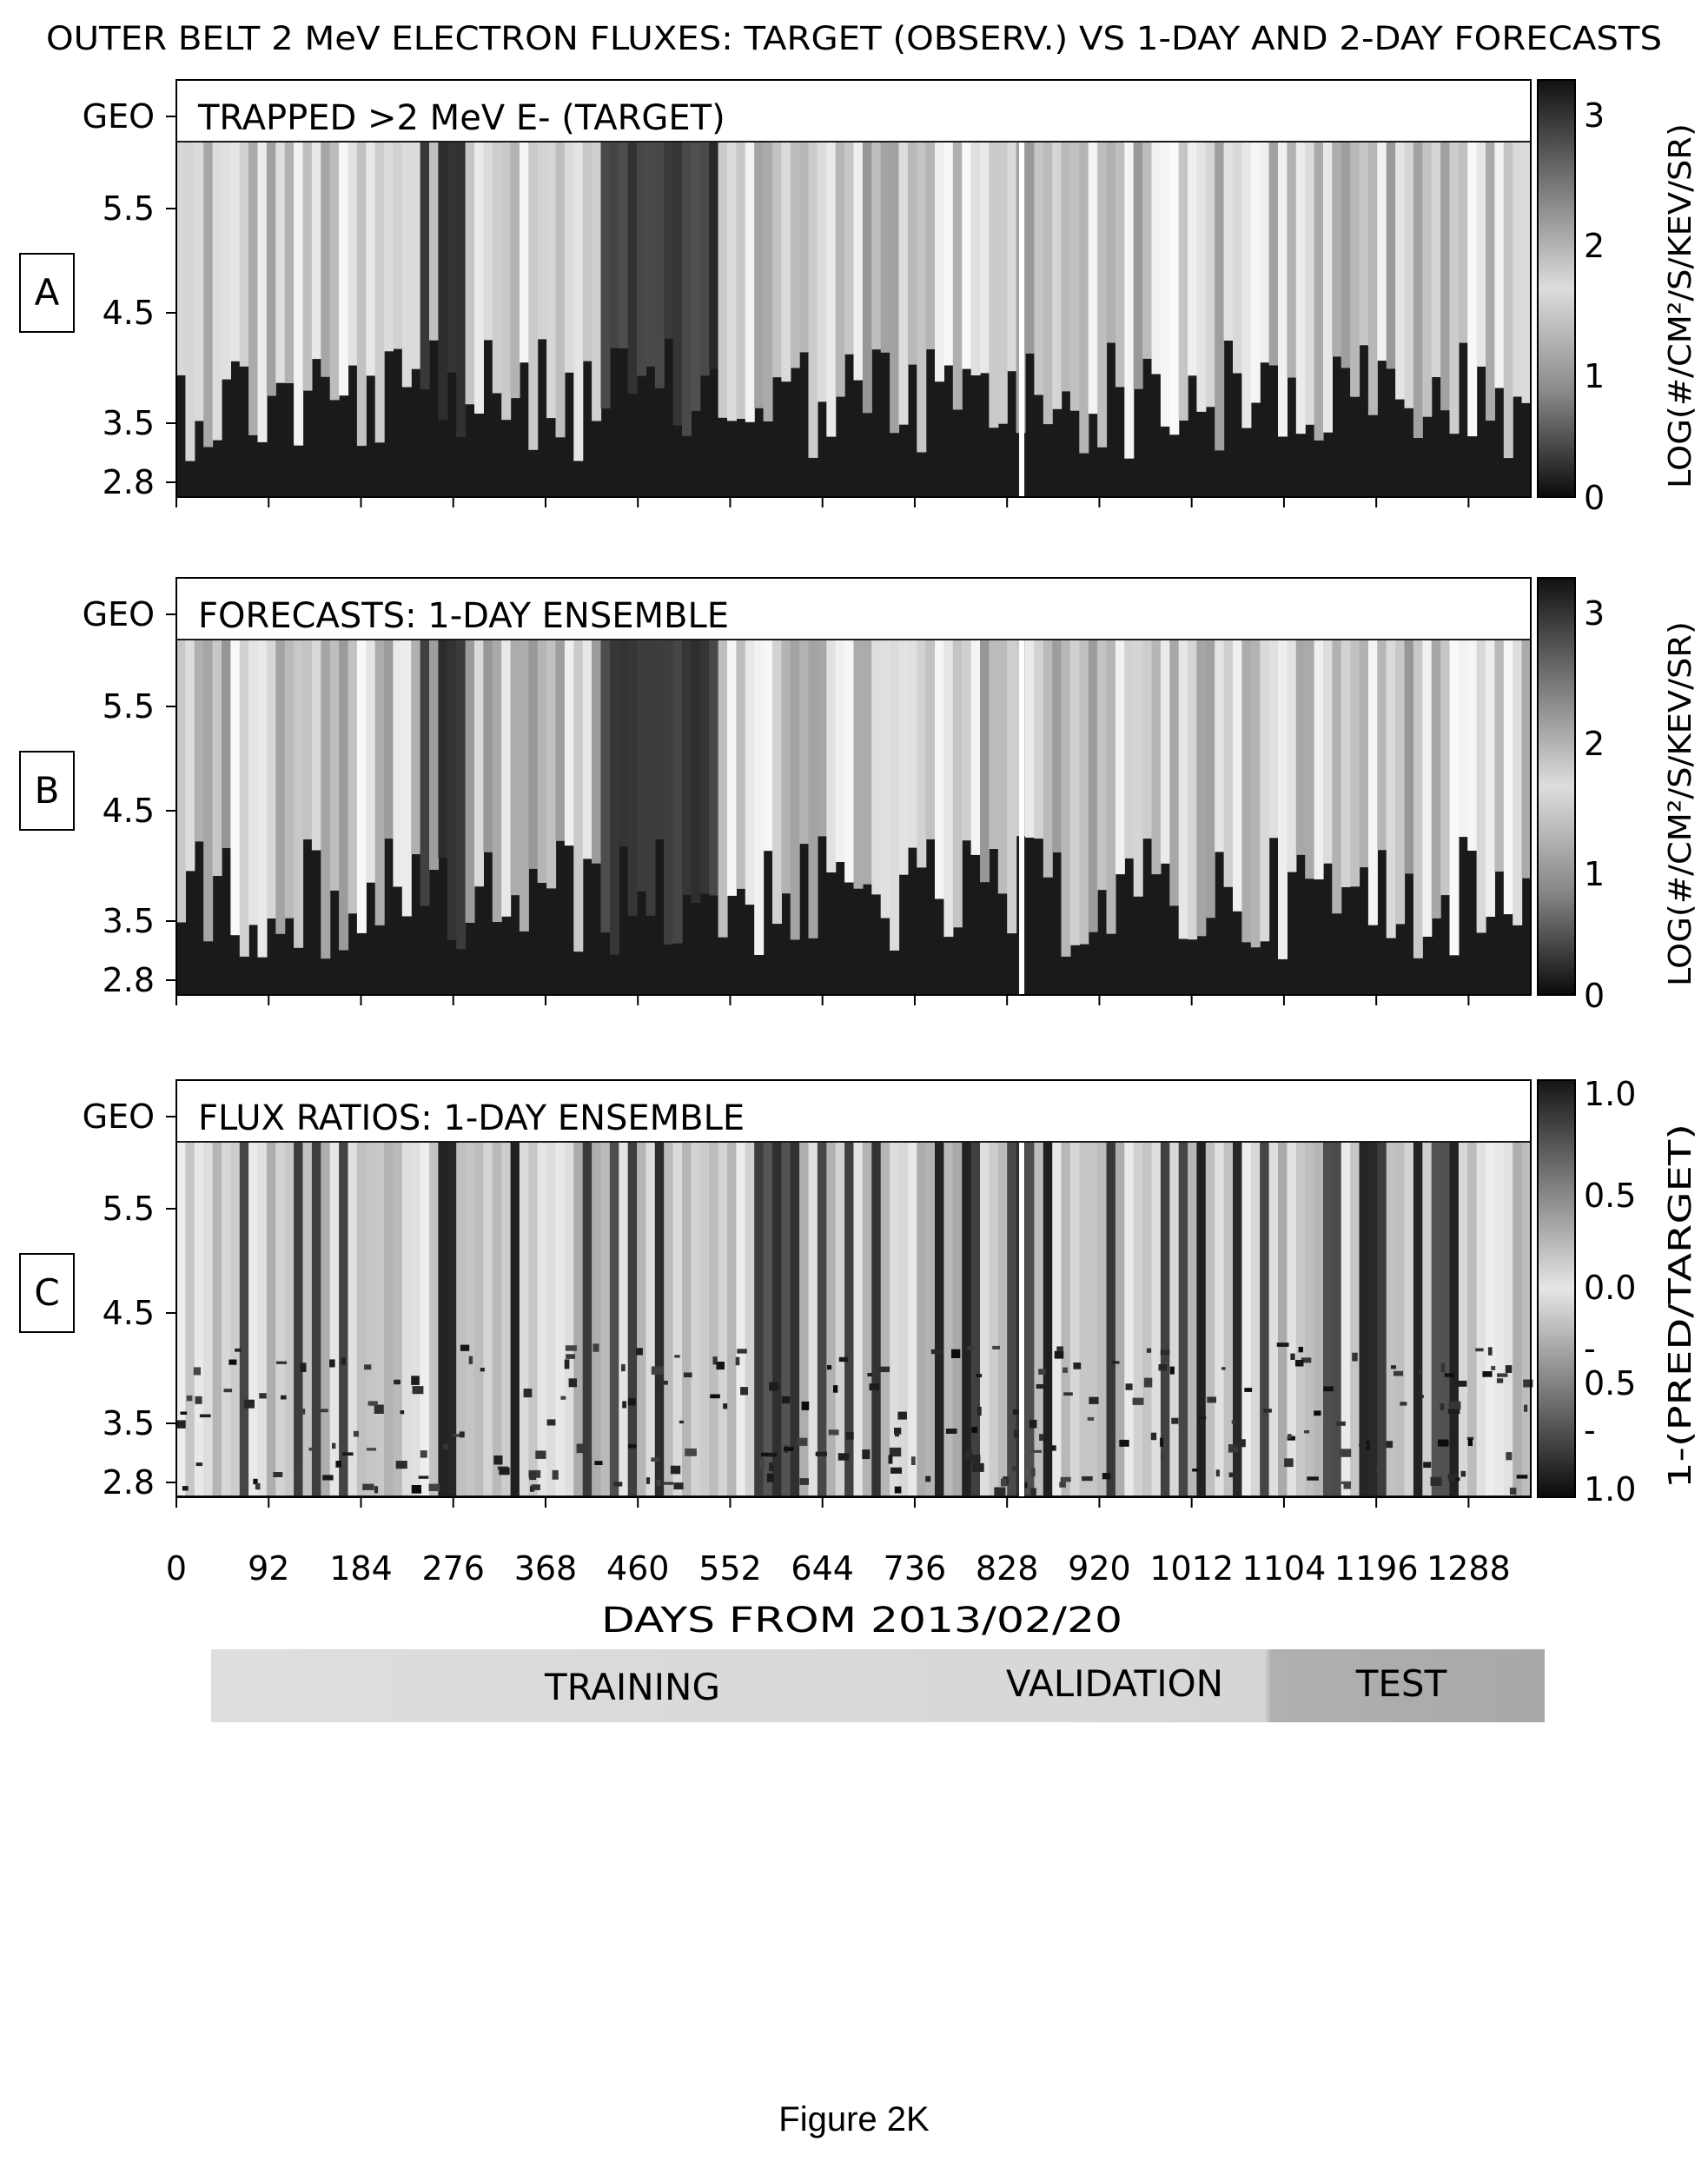 The width and height of the screenshot is (1708, 2175). I want to click on y-tick-label: 2.8, so click(129, 1482).